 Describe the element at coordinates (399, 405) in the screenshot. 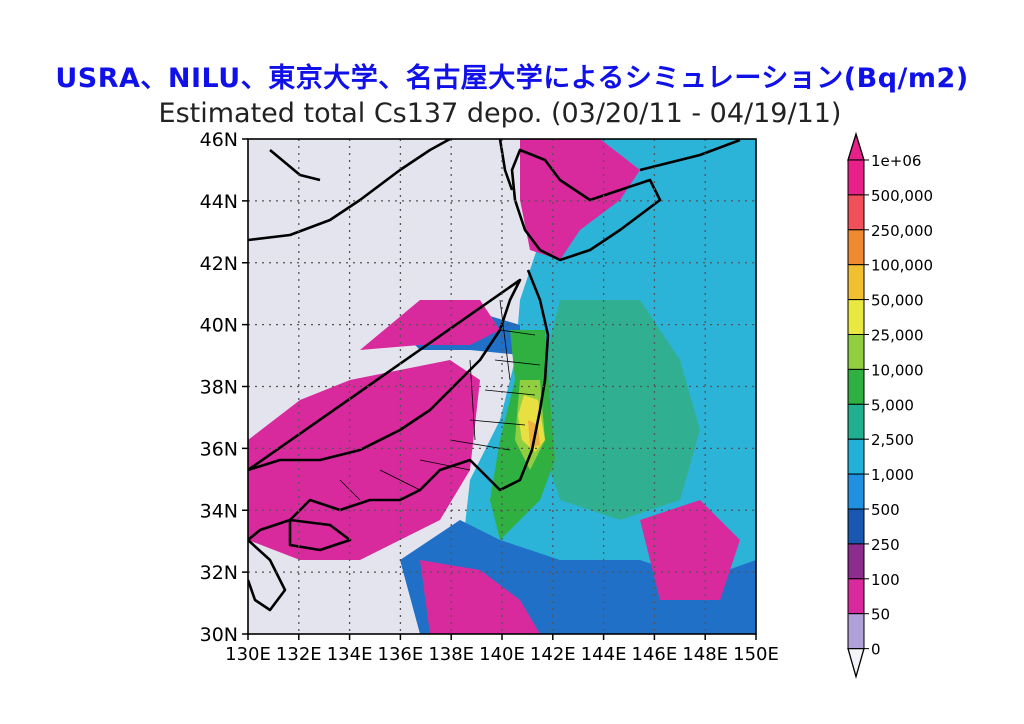

I see `honshu-coast` at that location.